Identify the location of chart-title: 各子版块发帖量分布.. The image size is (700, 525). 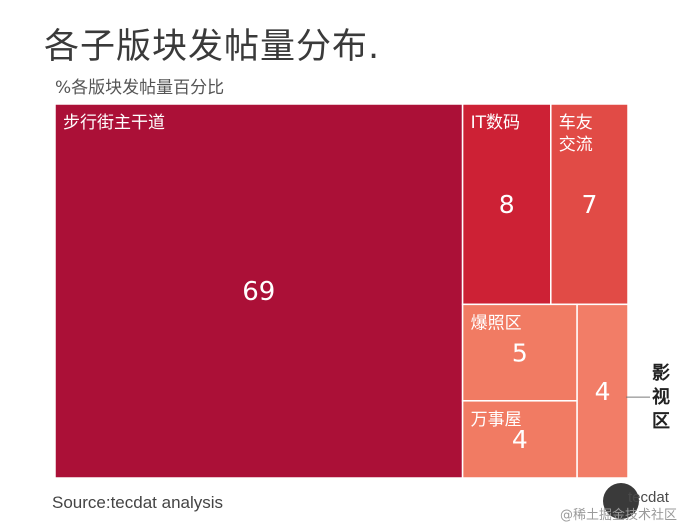
(212, 47).